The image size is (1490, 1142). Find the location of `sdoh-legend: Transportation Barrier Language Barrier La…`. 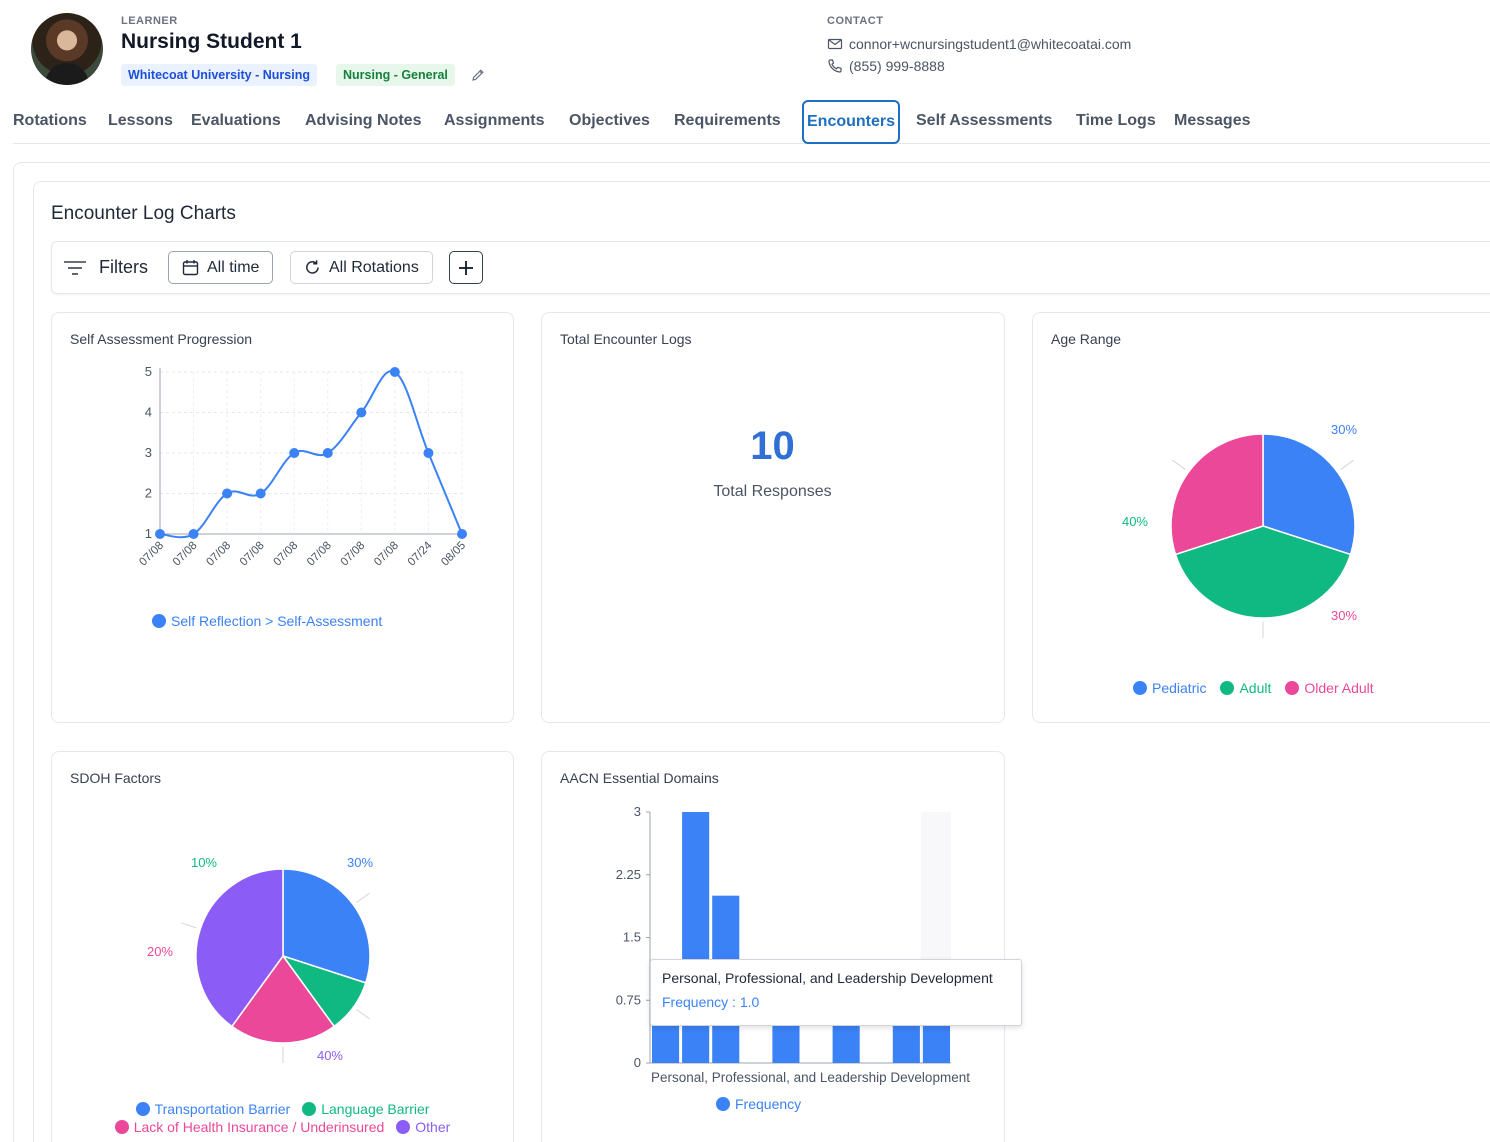

sdoh-legend: Transportation Barrier Language Barrier La… is located at coordinates (282, 1118).